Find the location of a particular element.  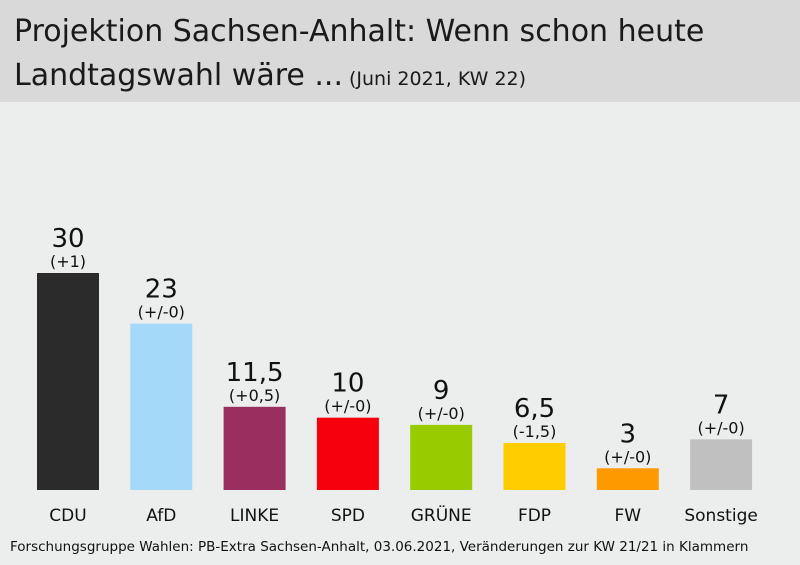

value-label-afd: 23 is located at coordinates (161, 290).